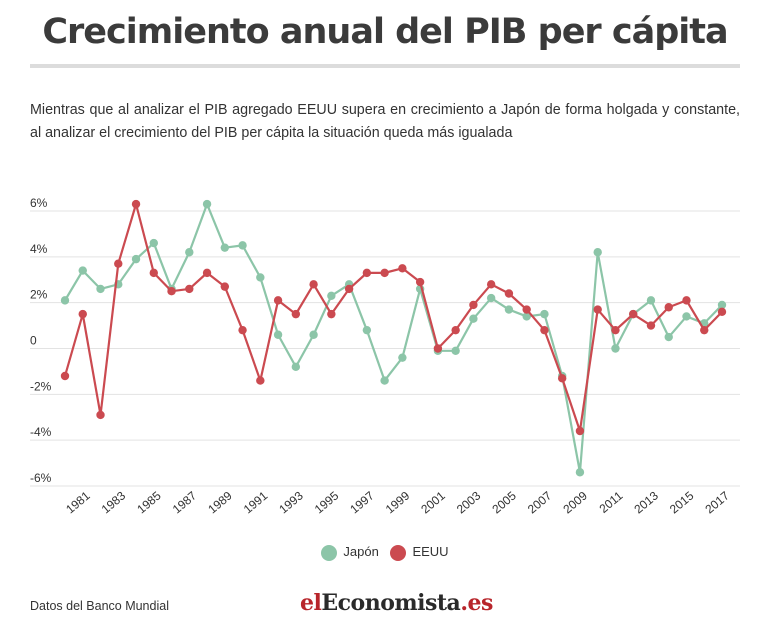  I want to click on x-tick-label: 1989, so click(220, 502).